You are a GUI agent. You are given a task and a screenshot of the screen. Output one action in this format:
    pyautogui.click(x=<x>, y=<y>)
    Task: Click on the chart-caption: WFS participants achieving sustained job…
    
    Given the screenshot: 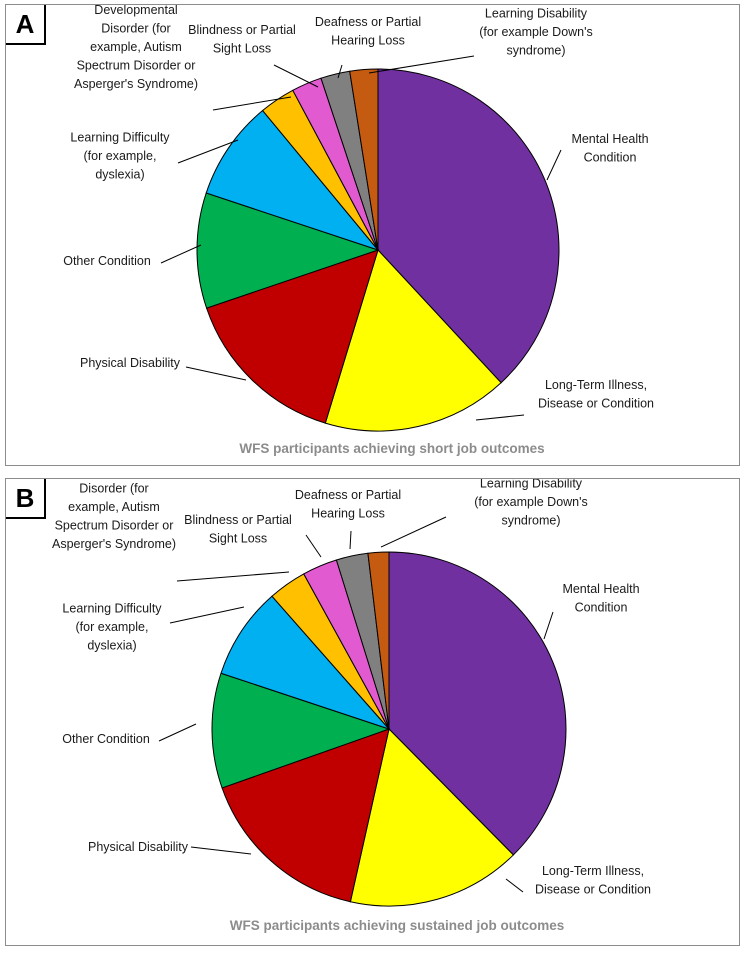 What is the action you would take?
    pyautogui.click(x=397, y=925)
    